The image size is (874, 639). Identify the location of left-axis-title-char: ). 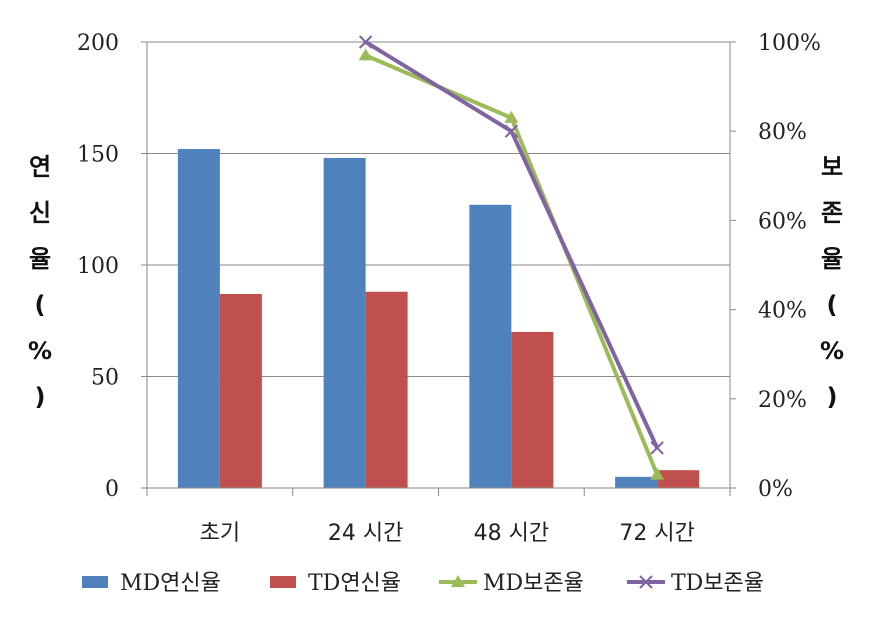
(40, 397).